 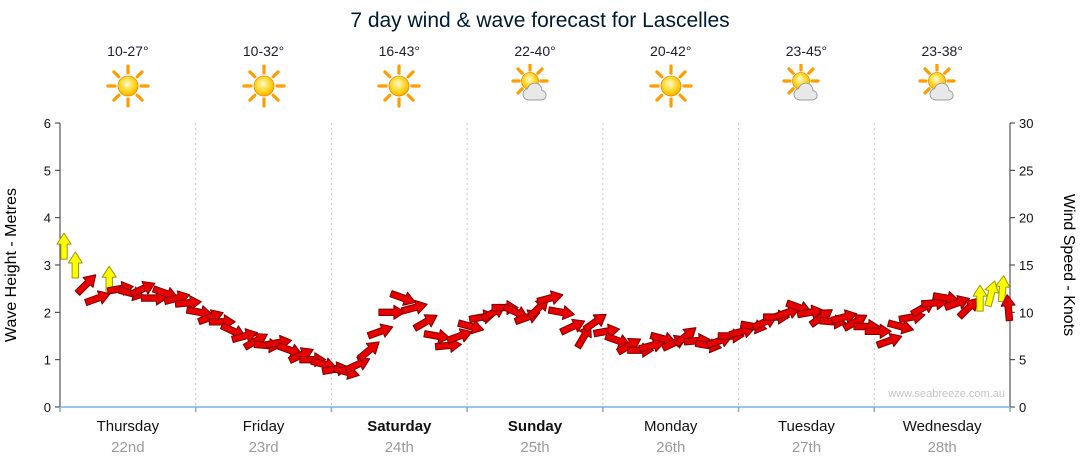 What do you see at coordinates (671, 447) in the screenshot?
I see `day-date: 26th` at bounding box center [671, 447].